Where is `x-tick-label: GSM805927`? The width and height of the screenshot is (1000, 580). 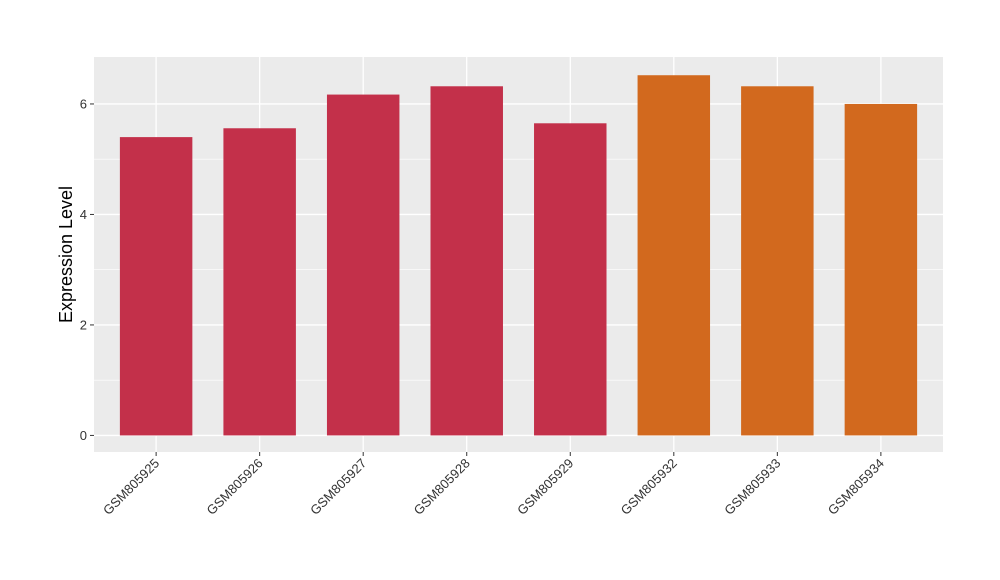
x-tick-label: GSM805927 is located at coordinates (338, 487).